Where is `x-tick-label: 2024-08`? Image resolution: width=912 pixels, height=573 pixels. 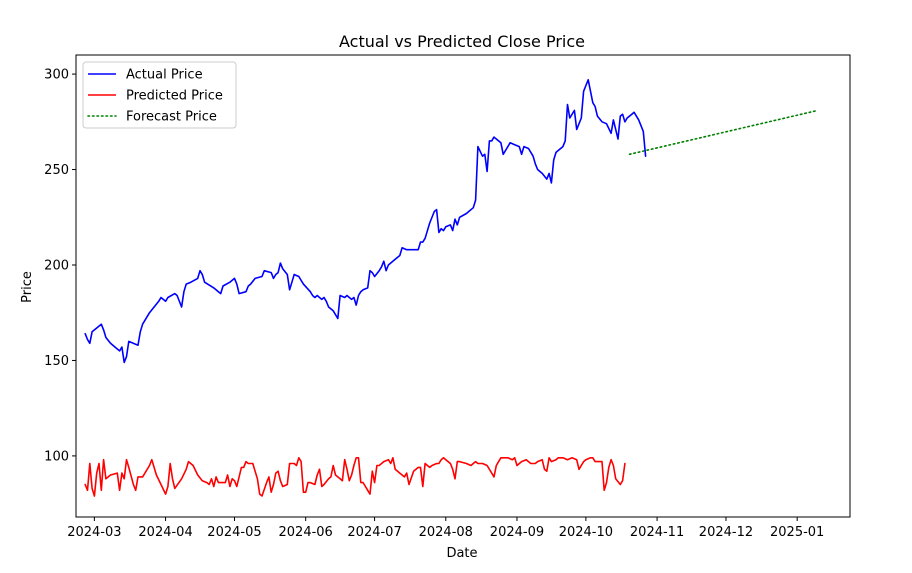 x-tick-label: 2024-08 is located at coordinates (446, 532).